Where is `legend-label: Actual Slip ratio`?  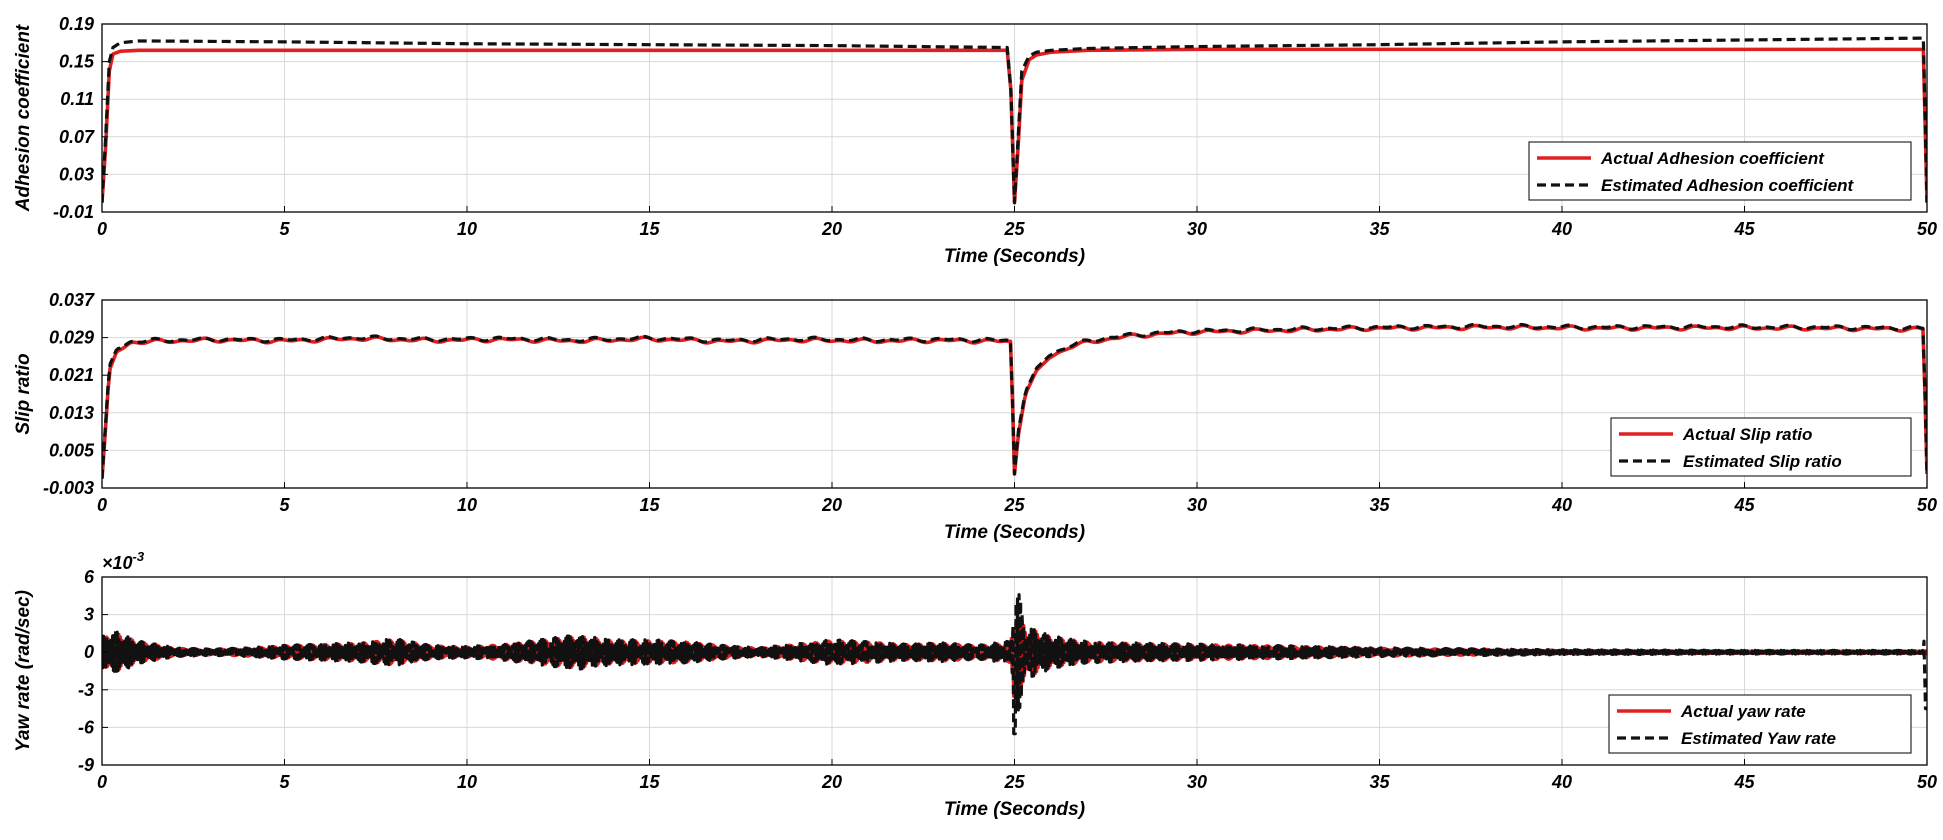
legend-label: Actual Slip ratio is located at coordinates (1747, 434).